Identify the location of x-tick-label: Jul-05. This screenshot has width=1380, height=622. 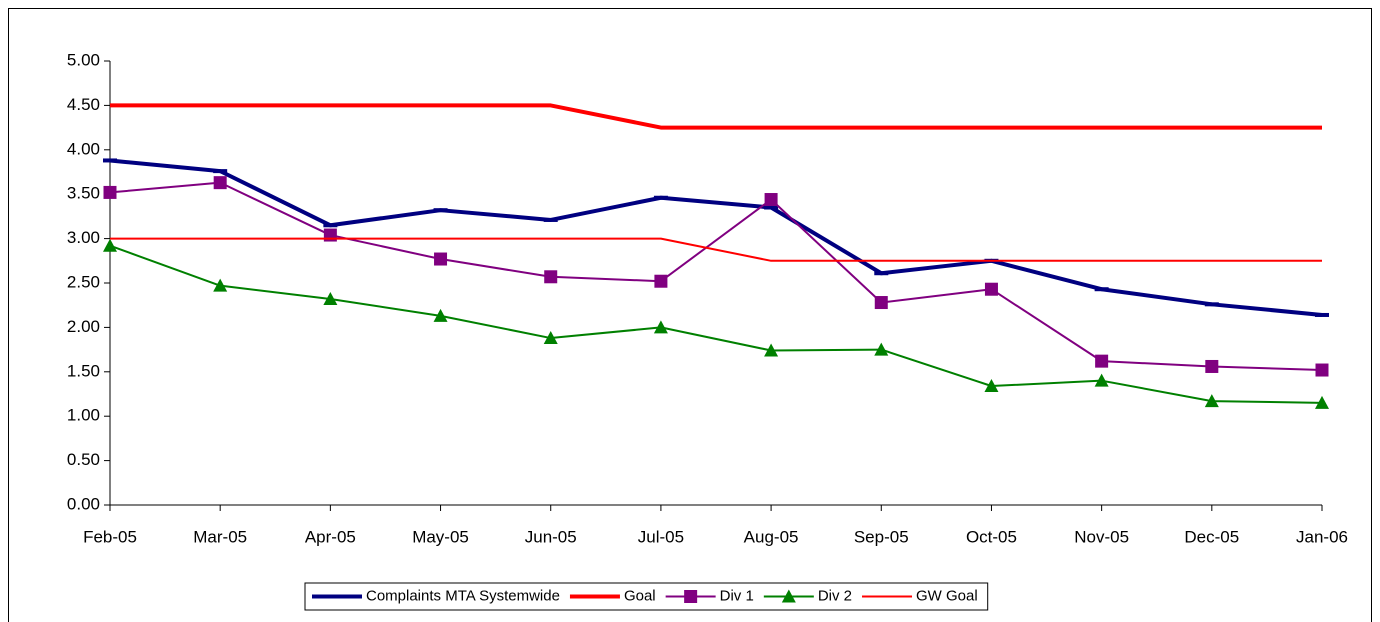
(661, 536).